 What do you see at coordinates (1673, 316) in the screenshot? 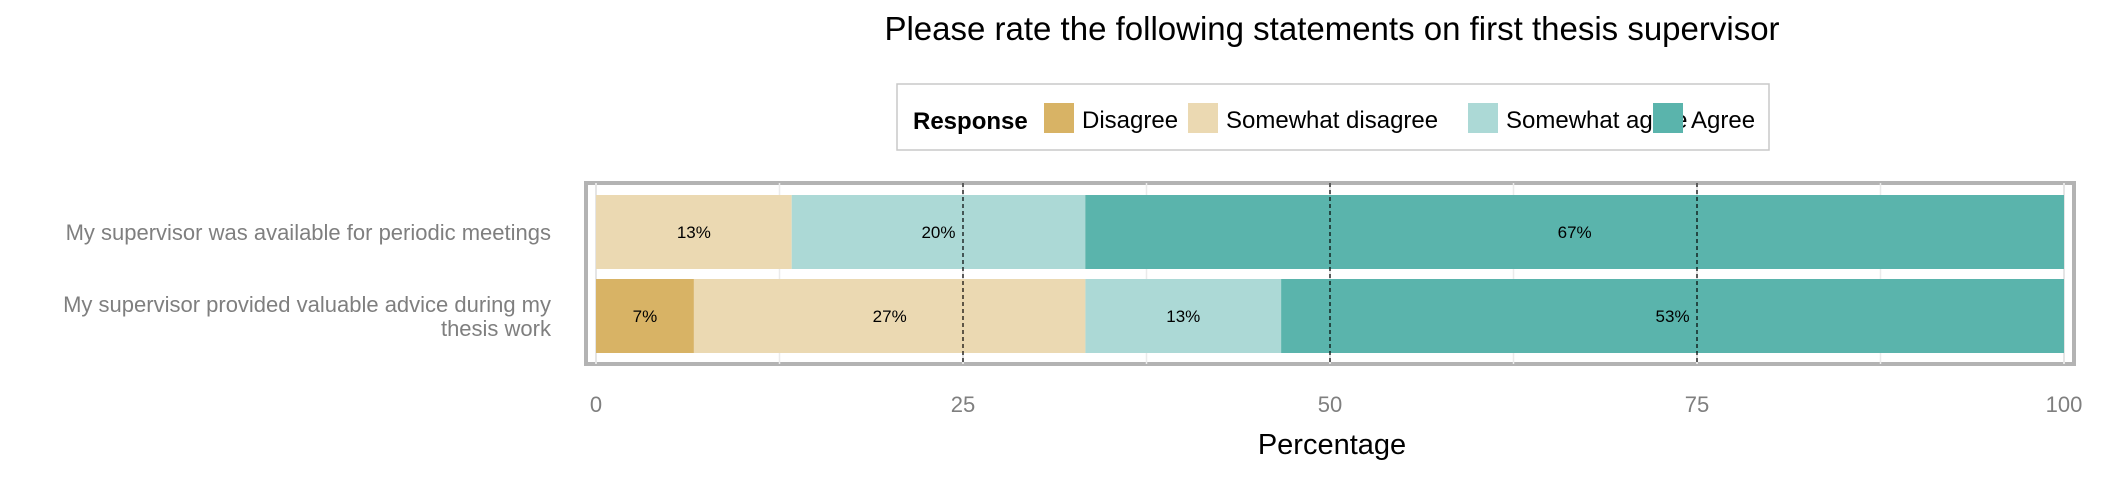
I see `data-label: 53%` at bounding box center [1673, 316].